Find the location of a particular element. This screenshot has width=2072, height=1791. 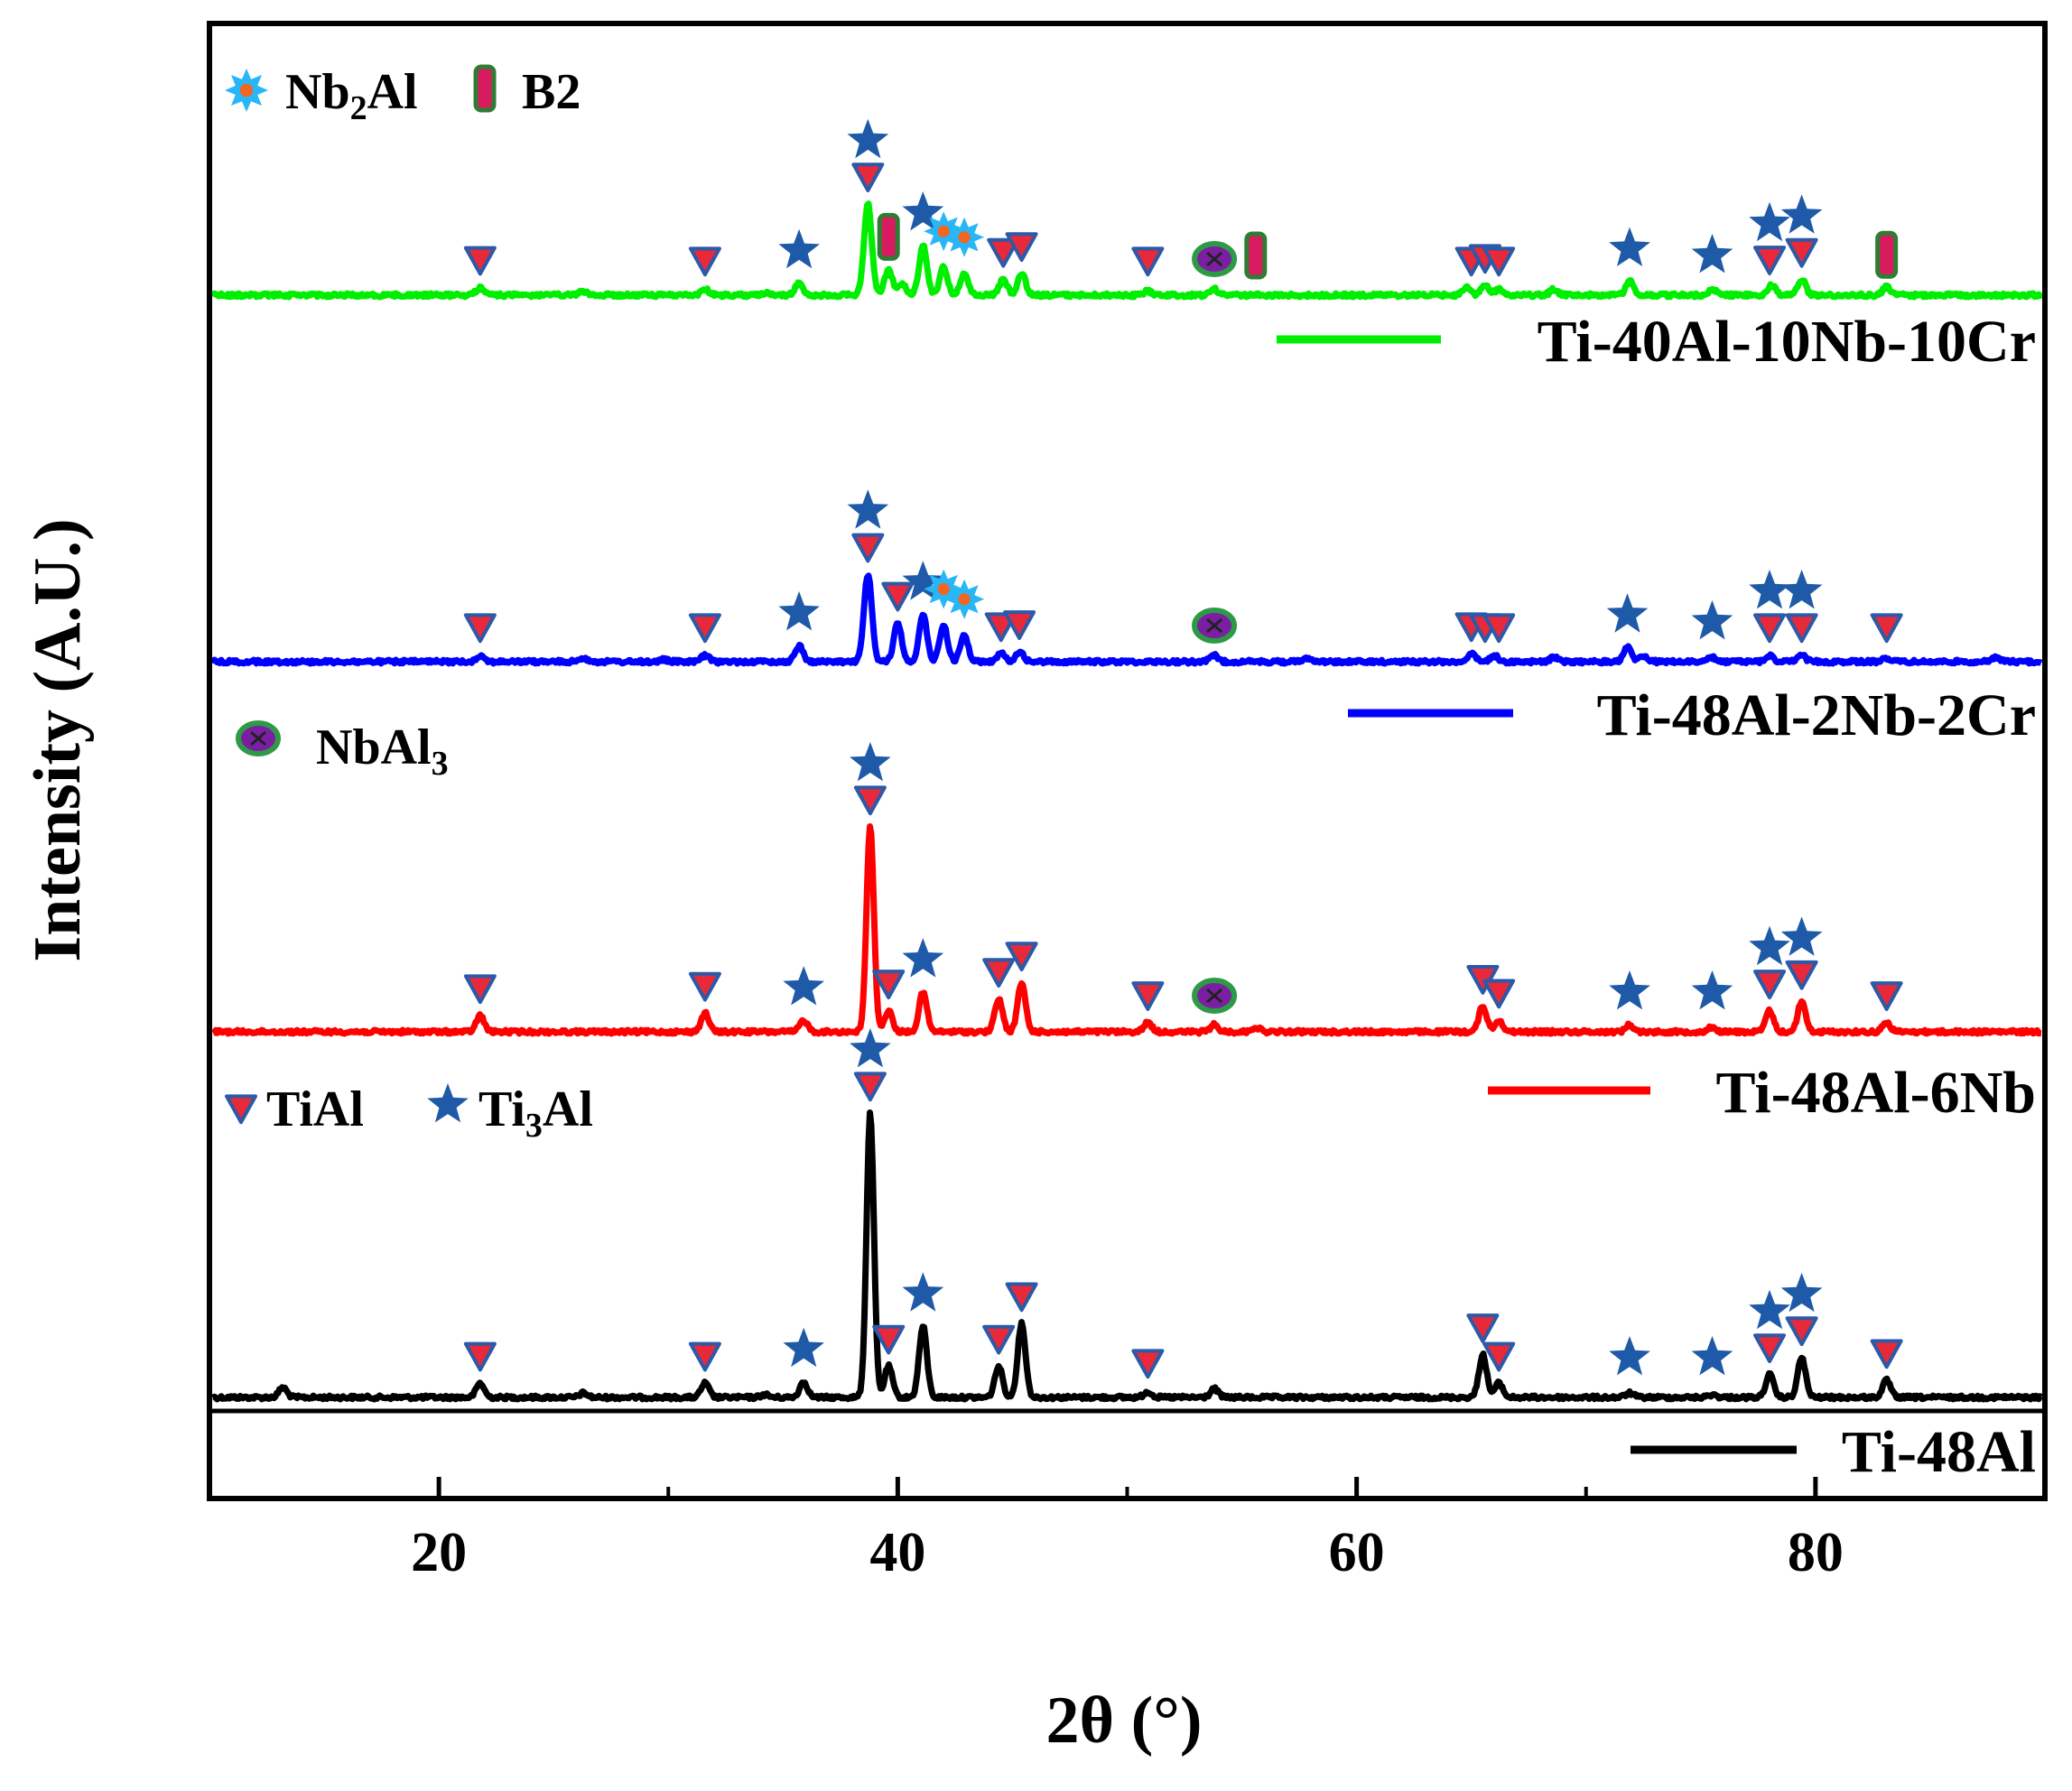

legend-ti3al-icon is located at coordinates (448, 1103).